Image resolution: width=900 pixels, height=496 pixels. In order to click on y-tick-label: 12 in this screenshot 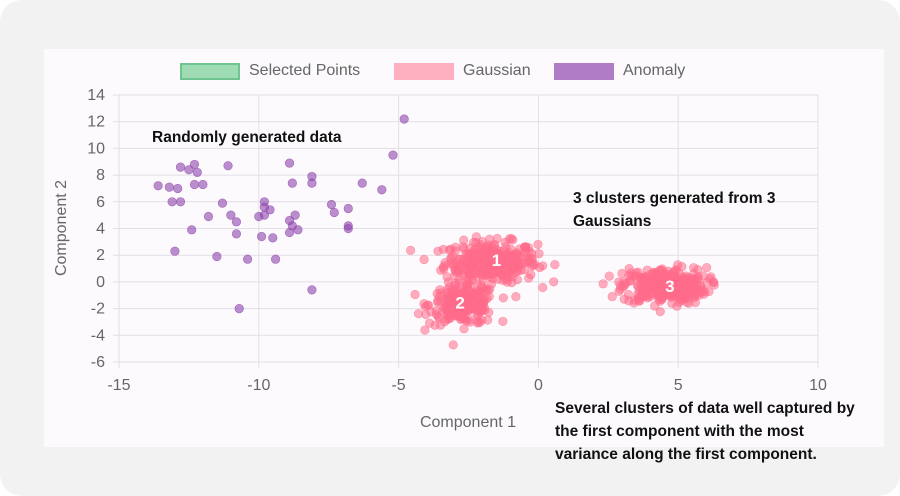, I will do `click(96, 122)`.